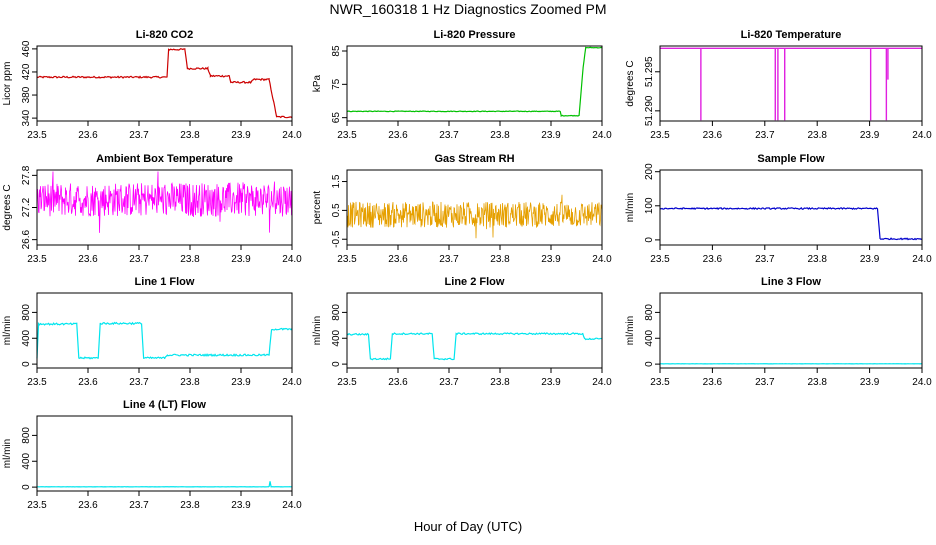  What do you see at coordinates (336, 84) in the screenshot?
I see `y-tick-label: 75` at bounding box center [336, 84].